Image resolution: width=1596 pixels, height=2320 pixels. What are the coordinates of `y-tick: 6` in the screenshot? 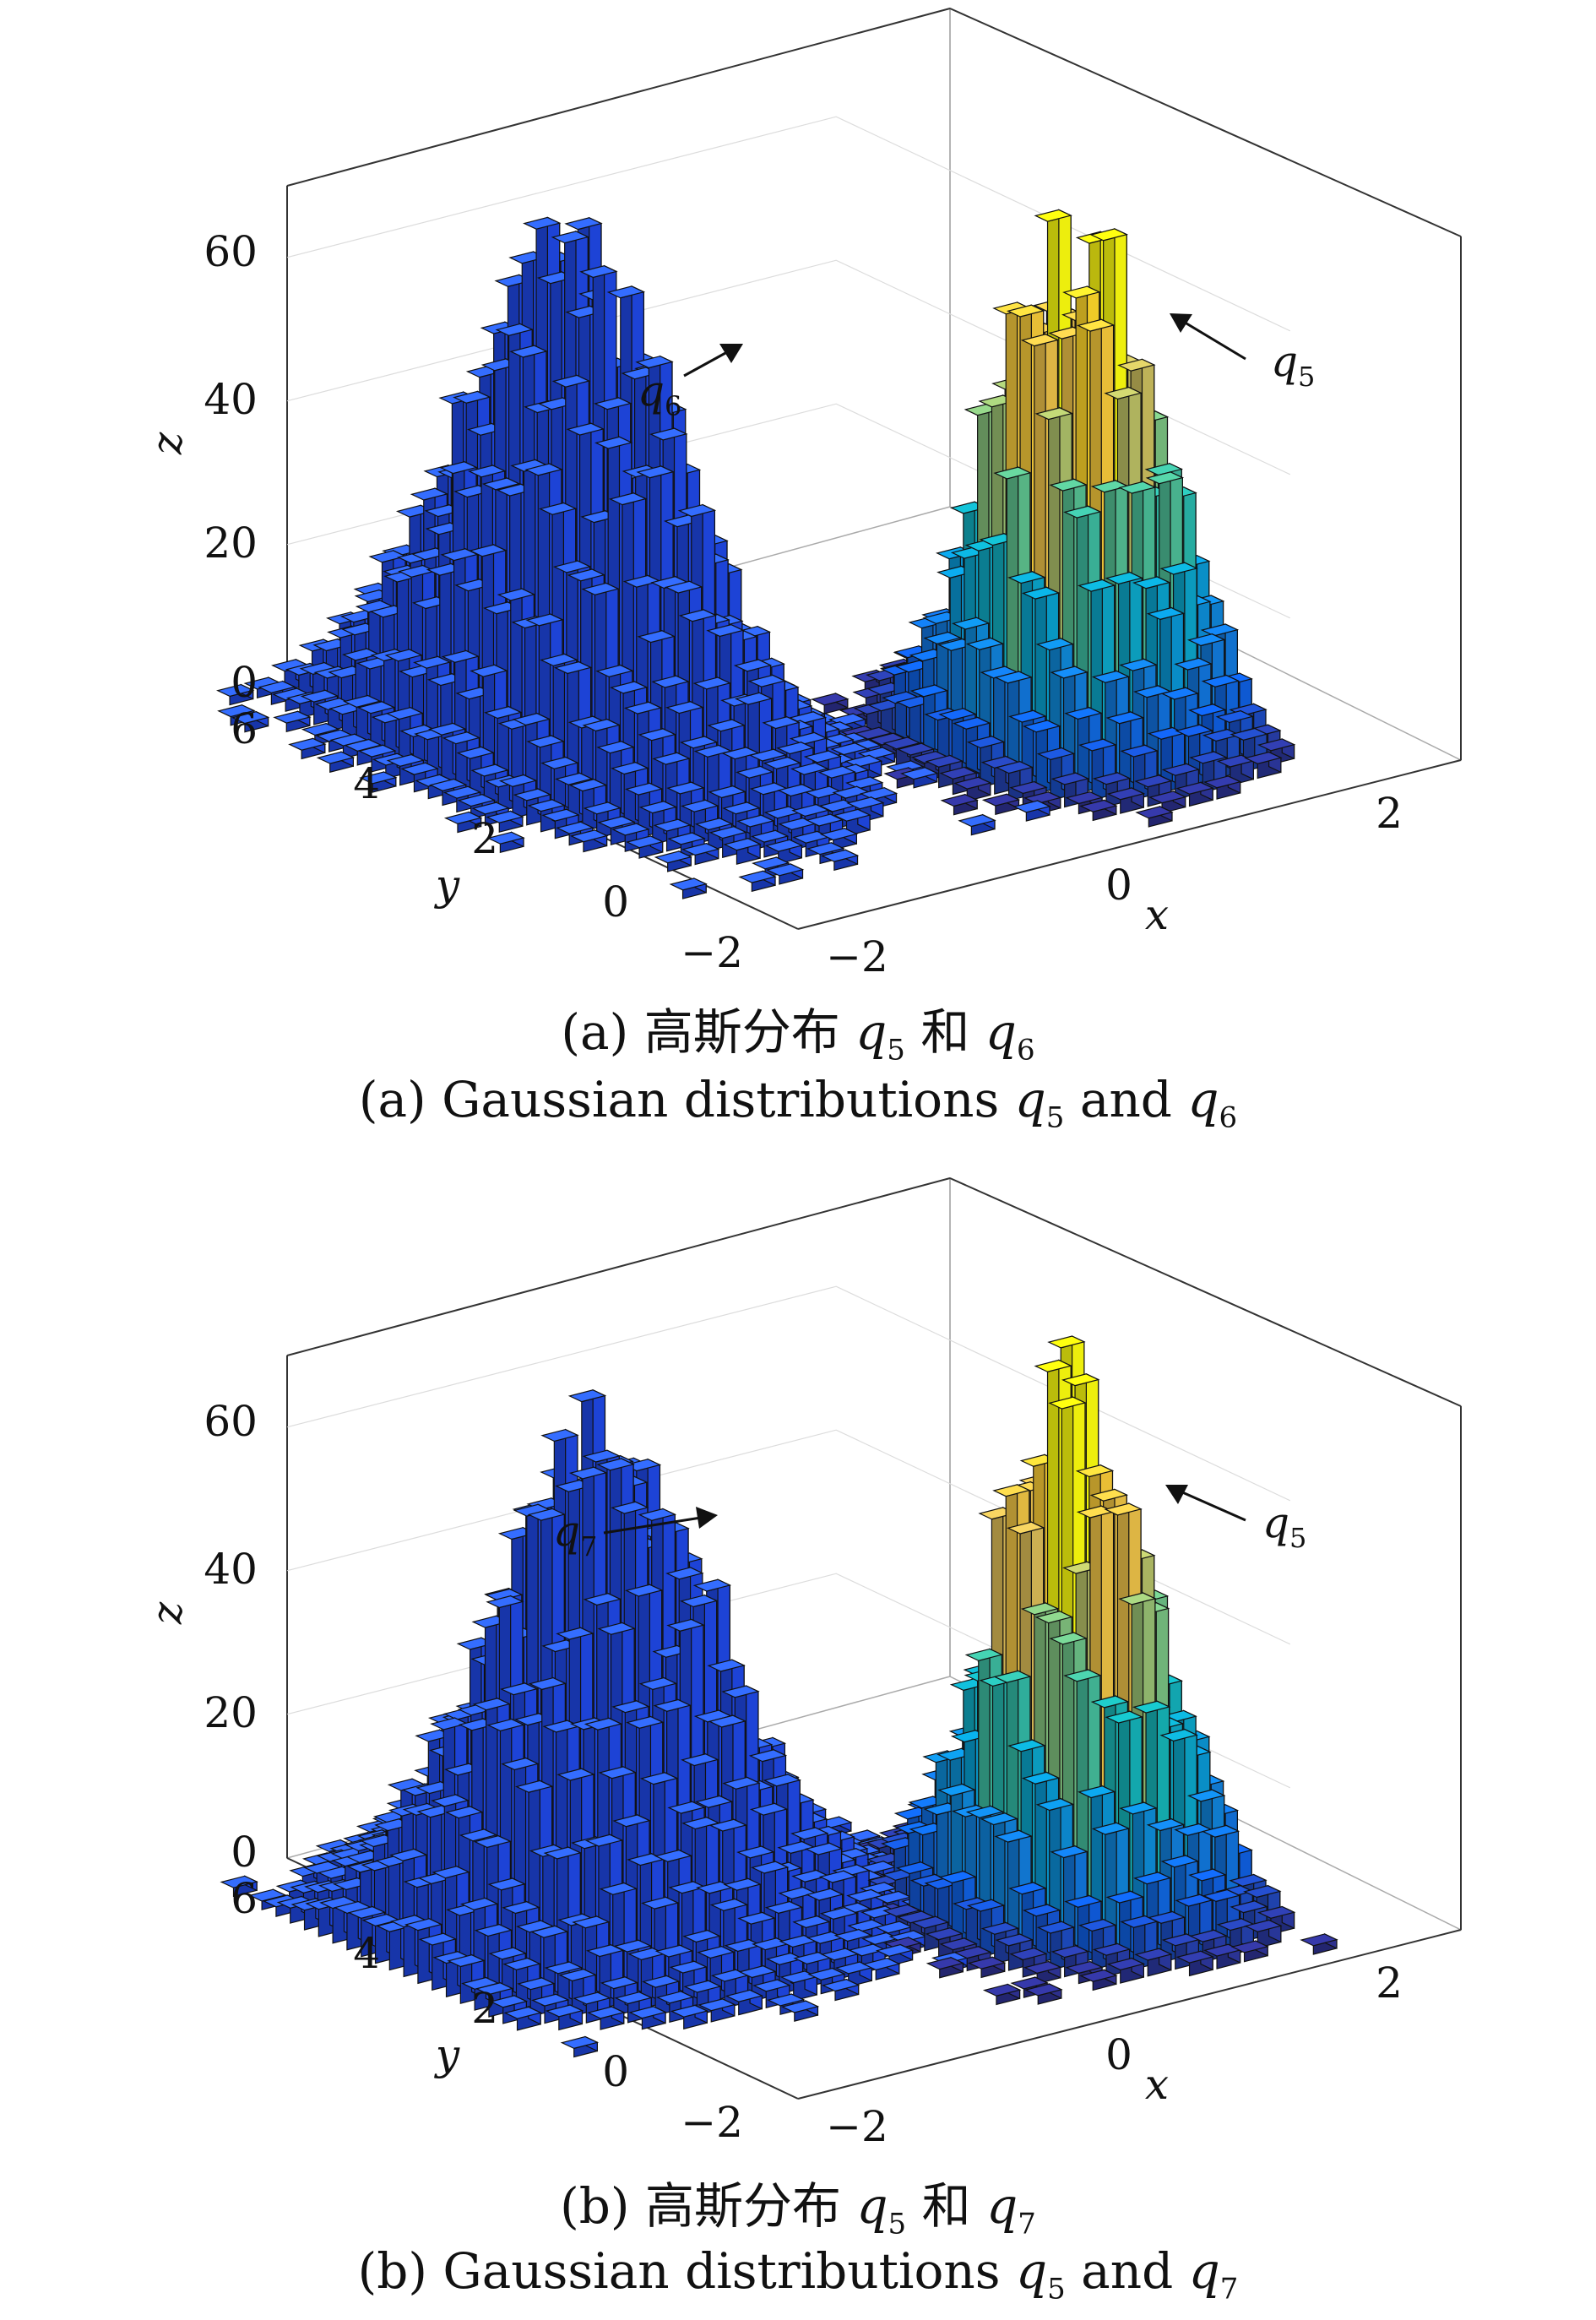 It's located at (244, 1898).